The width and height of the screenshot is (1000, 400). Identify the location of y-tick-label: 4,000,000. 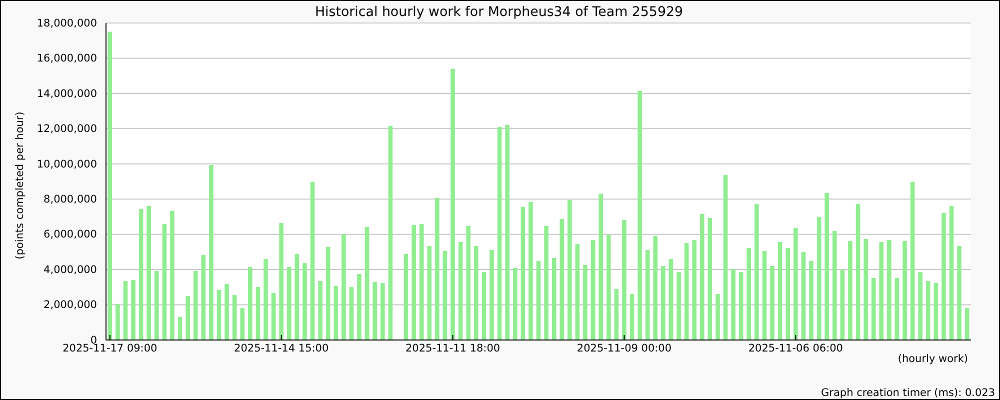
(70, 270).